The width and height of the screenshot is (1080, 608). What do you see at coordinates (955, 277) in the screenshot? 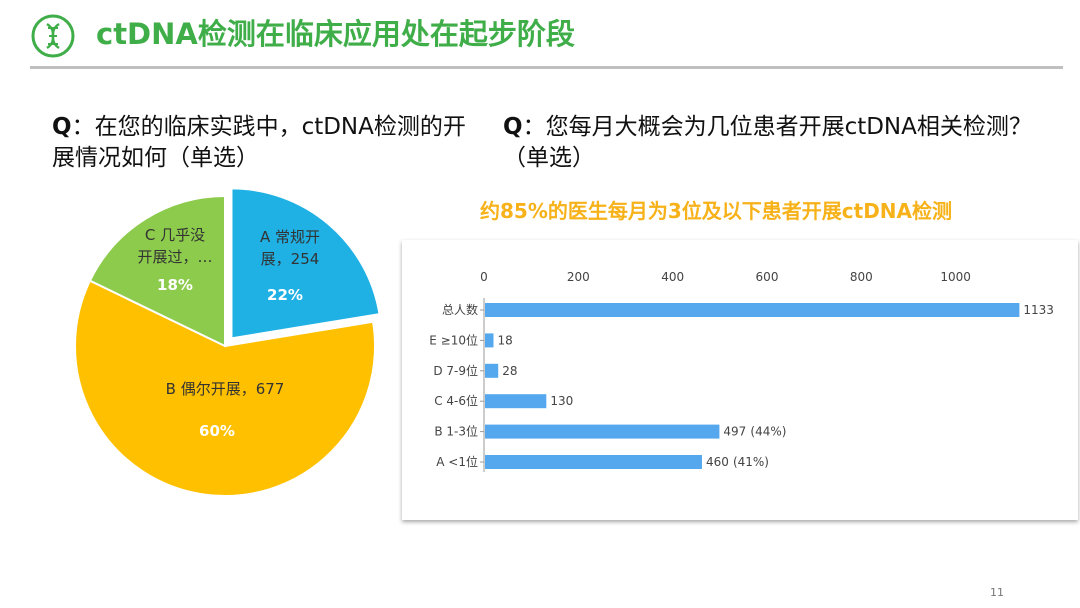
I see `x-tick-label: 1000` at bounding box center [955, 277].